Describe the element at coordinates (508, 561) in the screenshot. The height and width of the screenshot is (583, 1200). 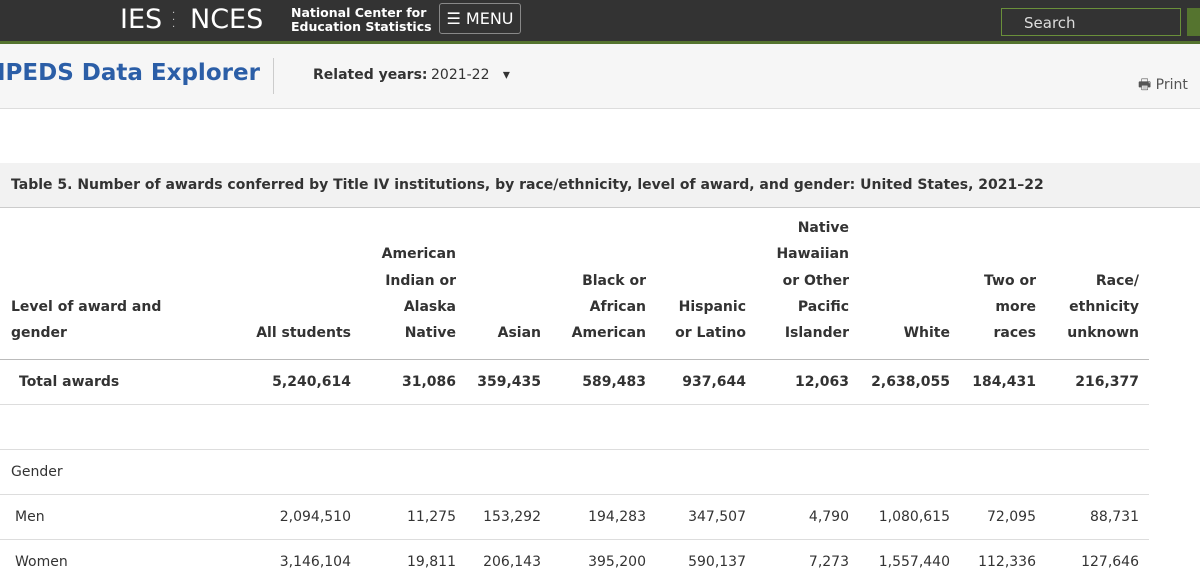
I see `cell: 206,143` at that location.